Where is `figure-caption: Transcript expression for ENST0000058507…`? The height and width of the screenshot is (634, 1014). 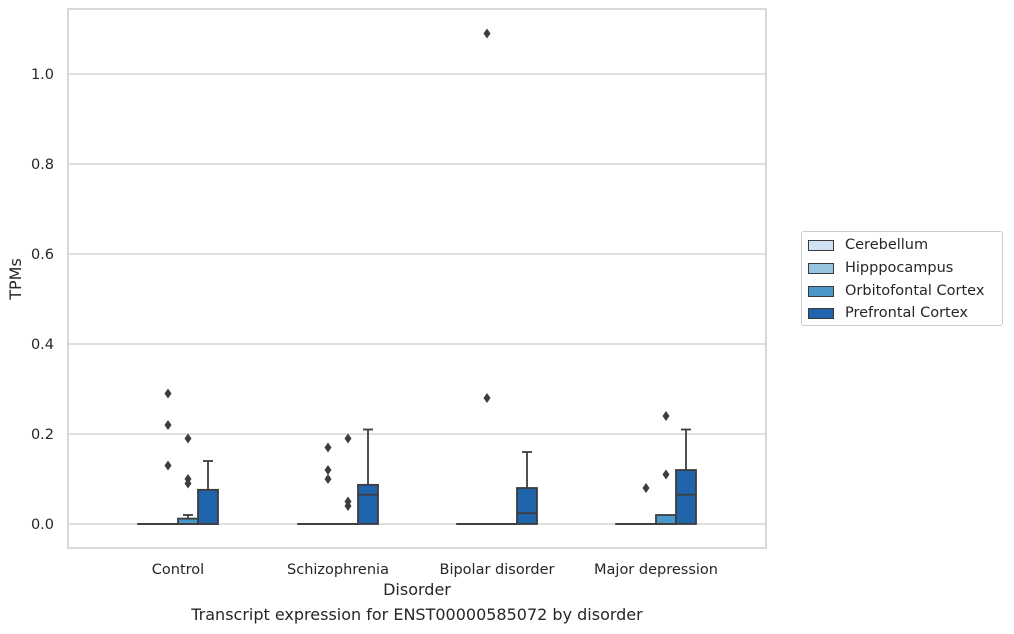
figure-caption: Transcript expression for ENST0000058507… is located at coordinates (417, 614).